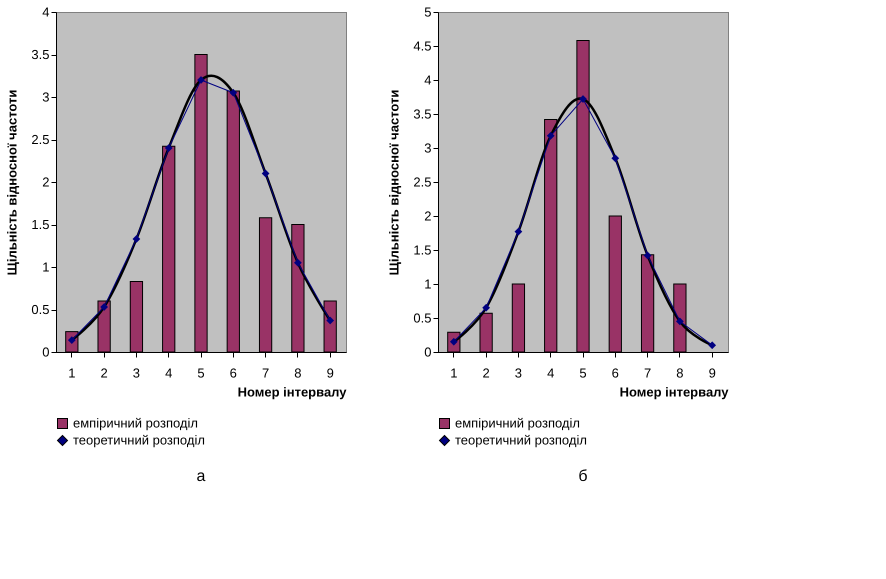 Image resolution: width=886 pixels, height=579 pixels. What do you see at coordinates (428, 12) in the screenshot?
I see `y-tick-label: 5` at bounding box center [428, 12].